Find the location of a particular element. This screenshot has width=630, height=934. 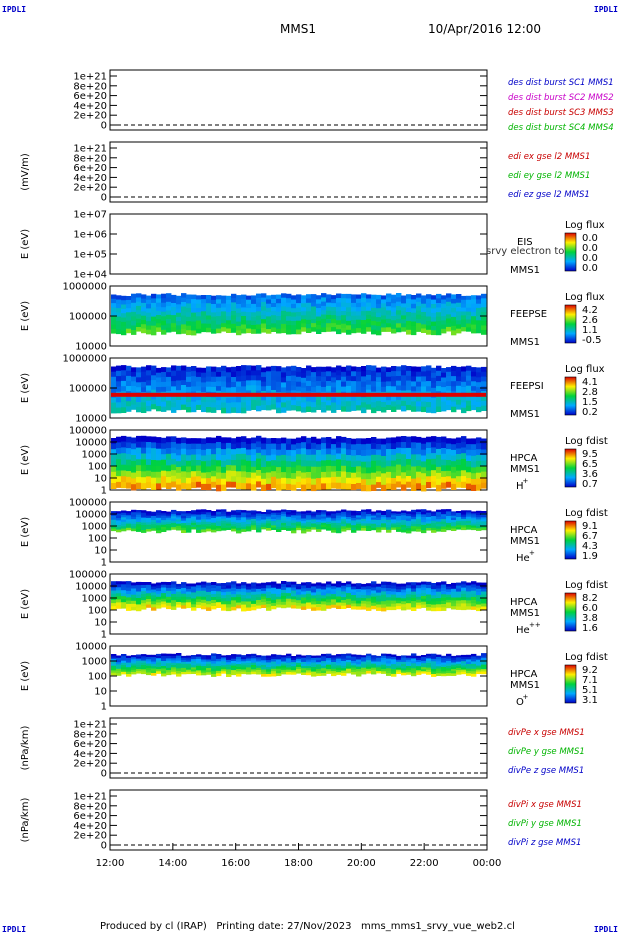

y-tick-label: 10 is located at coordinates (100, 551).